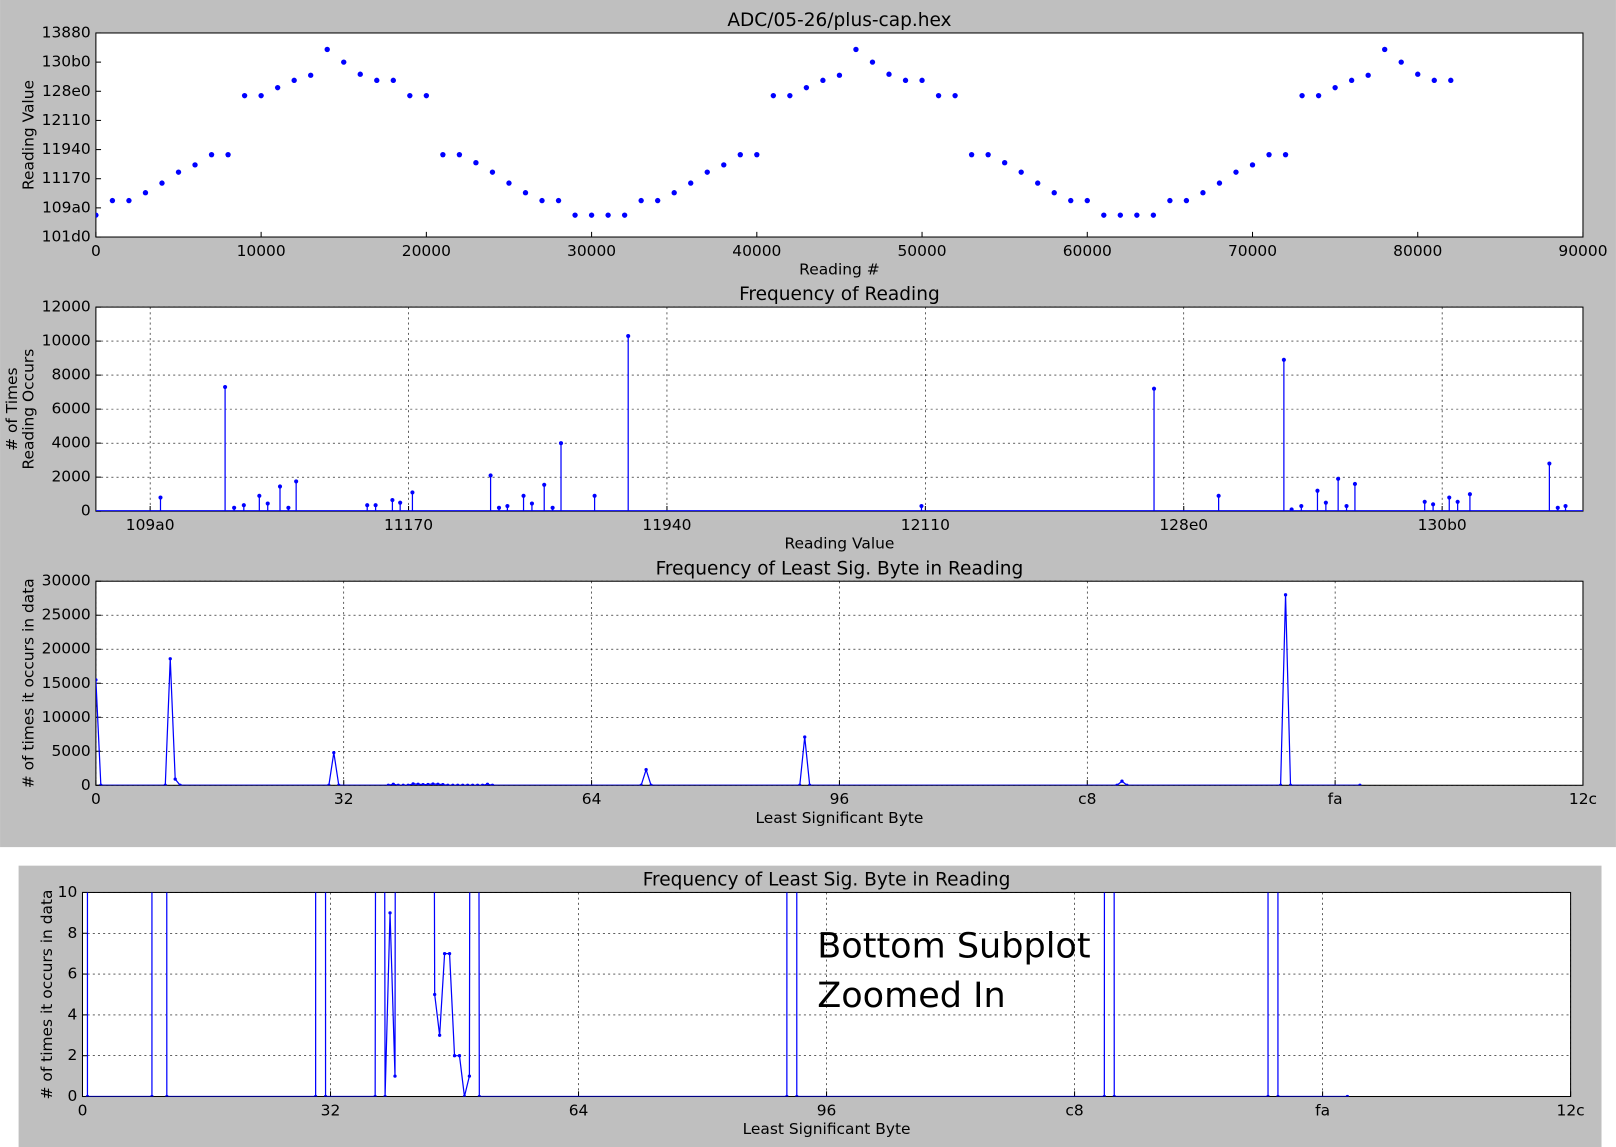  What do you see at coordinates (66, 149) in the screenshot?
I see `y-tick-label: 11940` at bounding box center [66, 149].